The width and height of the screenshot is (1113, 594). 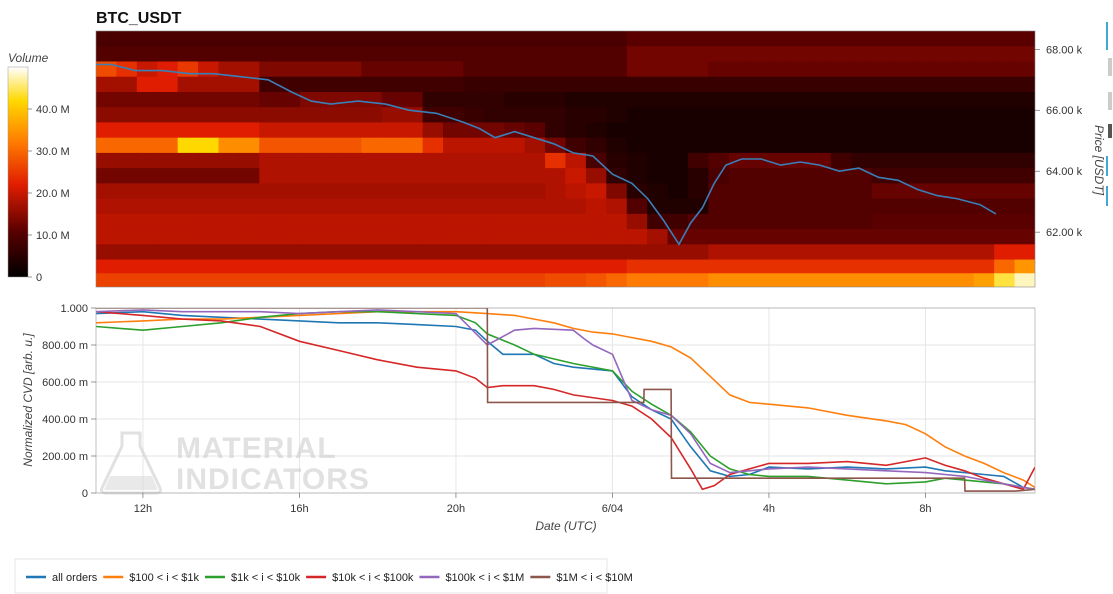 I want to click on colorbar-tick-label: 20.0 M, so click(x=53, y=194).